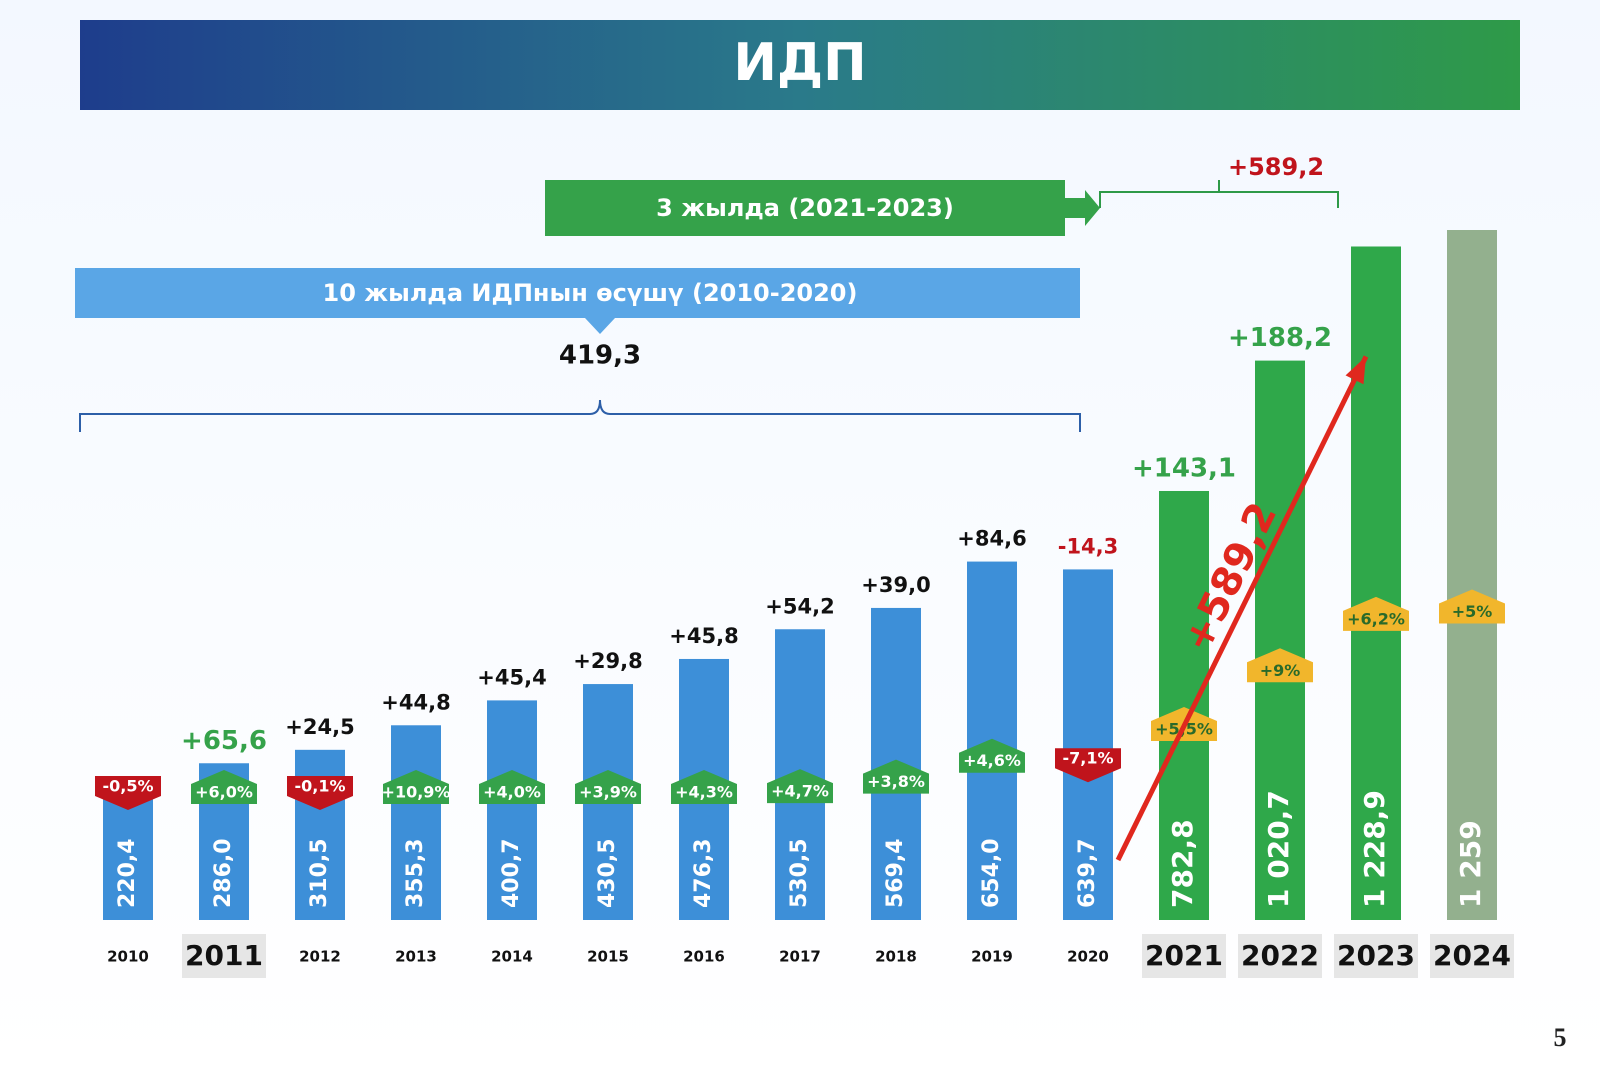 Image resolution: width=1600 pixels, height=1067 pixels. I want to click on chart-title: ИДП, so click(799, 63).